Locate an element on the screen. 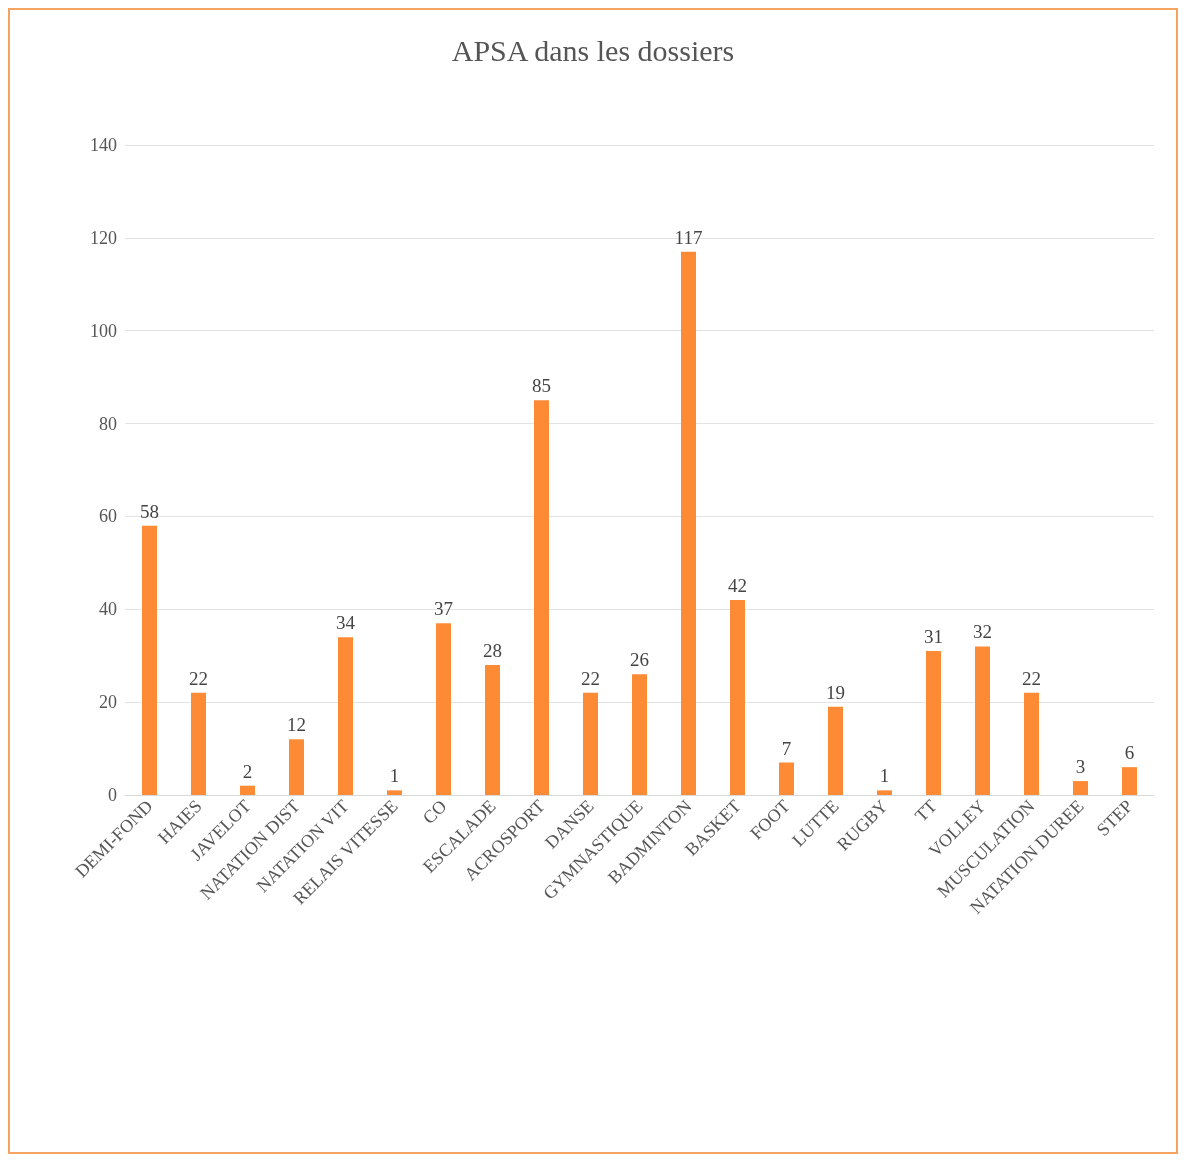 The height and width of the screenshot is (1162, 1184). data-label: 19 is located at coordinates (835, 692).